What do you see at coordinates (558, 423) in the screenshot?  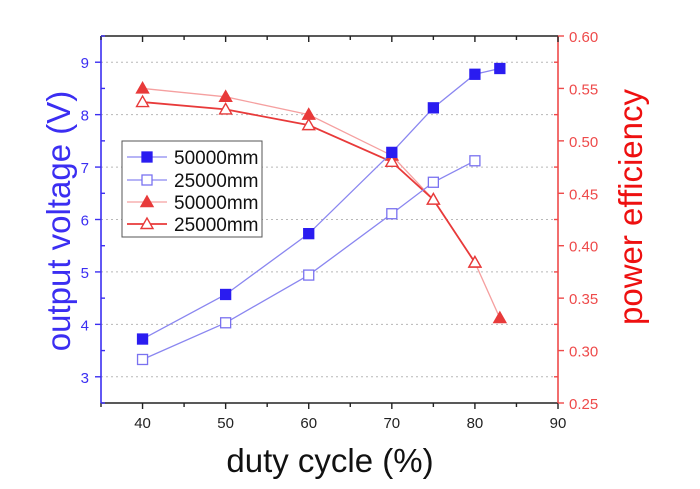 I see `x-tick-label: 90` at bounding box center [558, 423].